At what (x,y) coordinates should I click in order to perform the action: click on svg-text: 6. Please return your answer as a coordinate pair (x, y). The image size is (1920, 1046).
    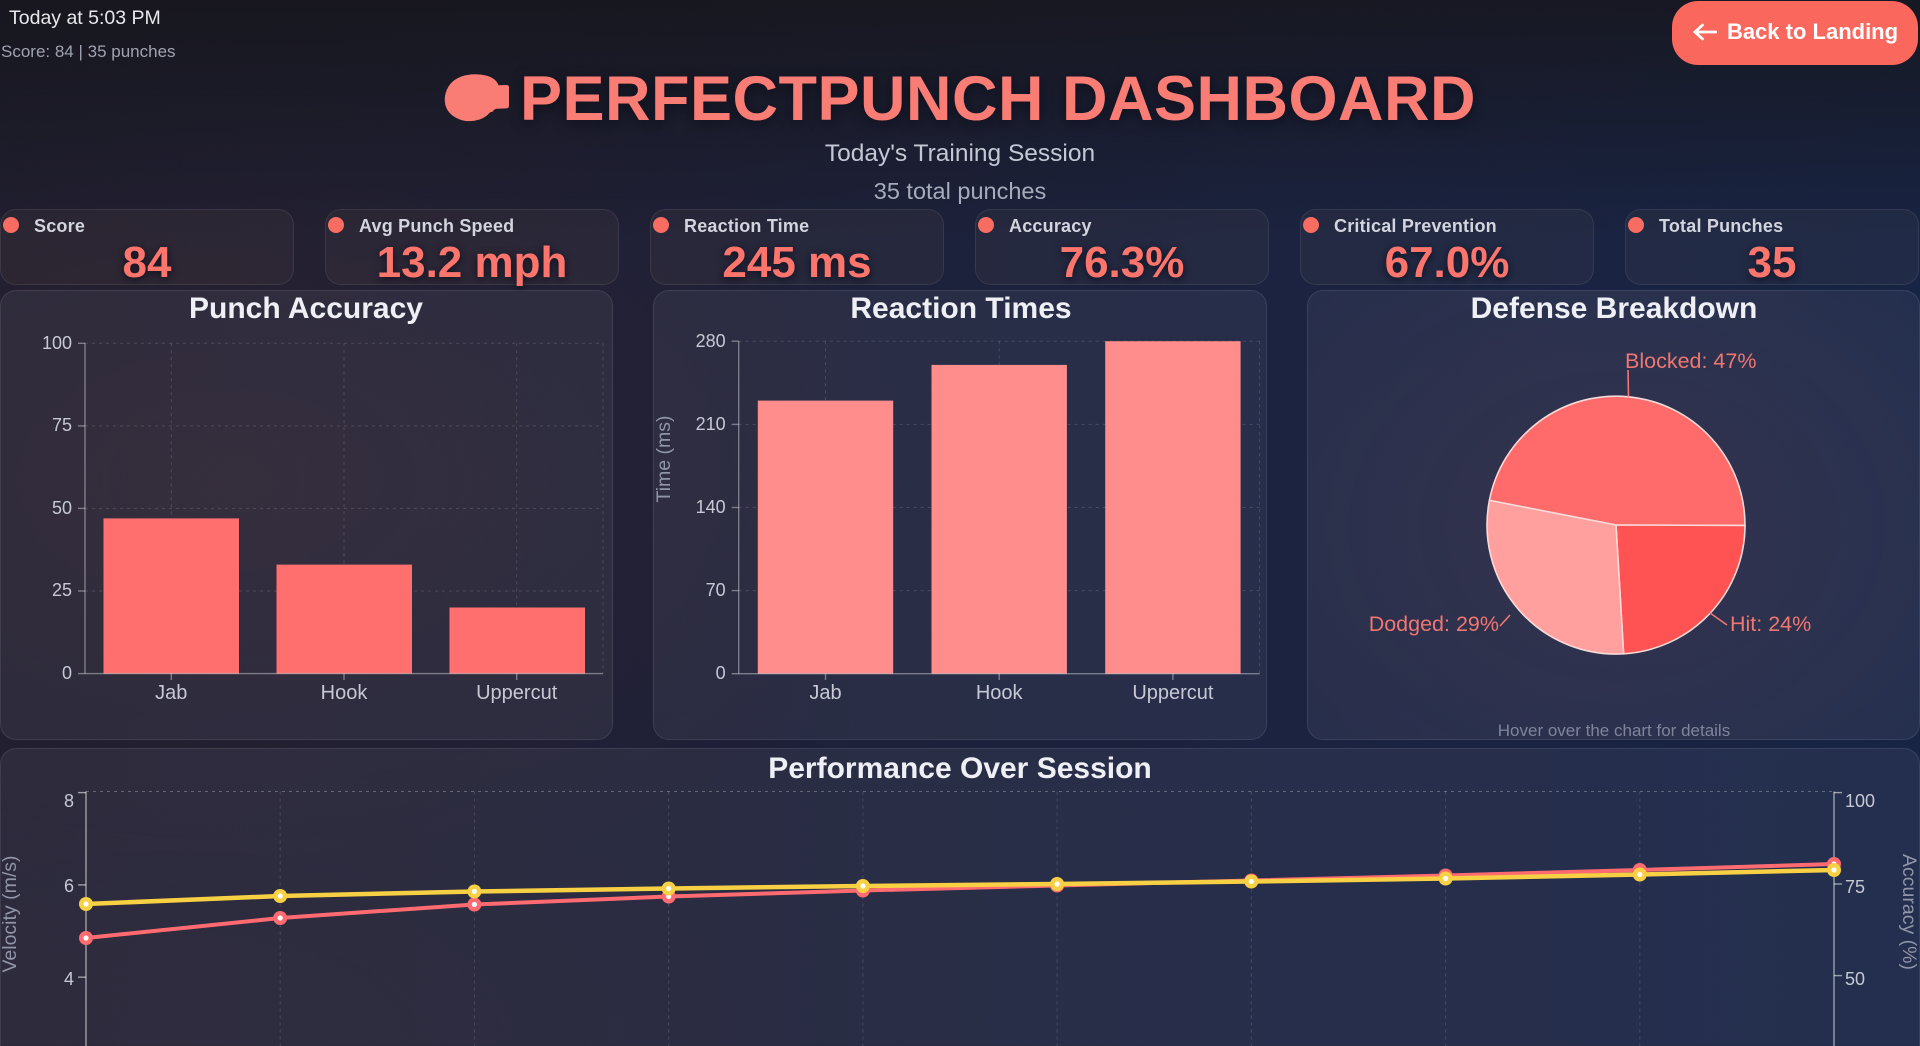
    Looking at the image, I should click on (69, 886).